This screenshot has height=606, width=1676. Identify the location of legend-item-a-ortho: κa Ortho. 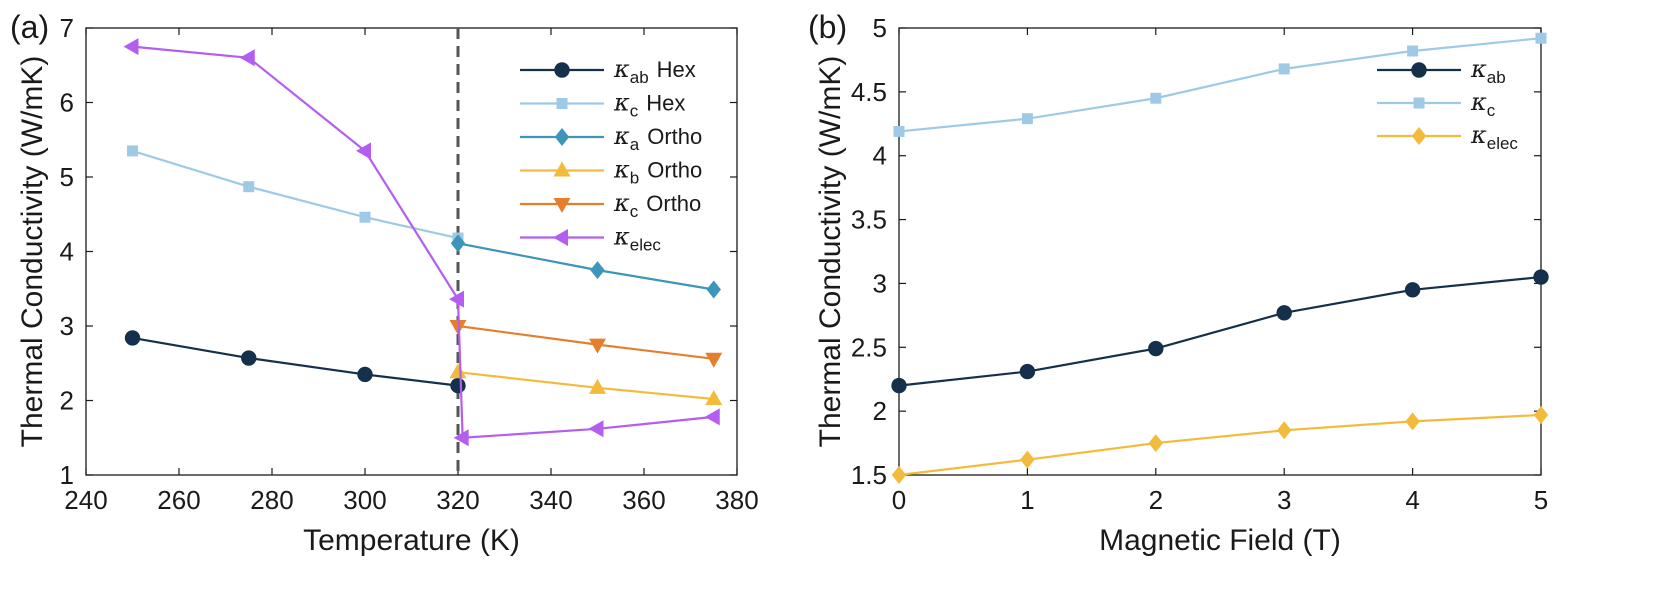
(611, 138).